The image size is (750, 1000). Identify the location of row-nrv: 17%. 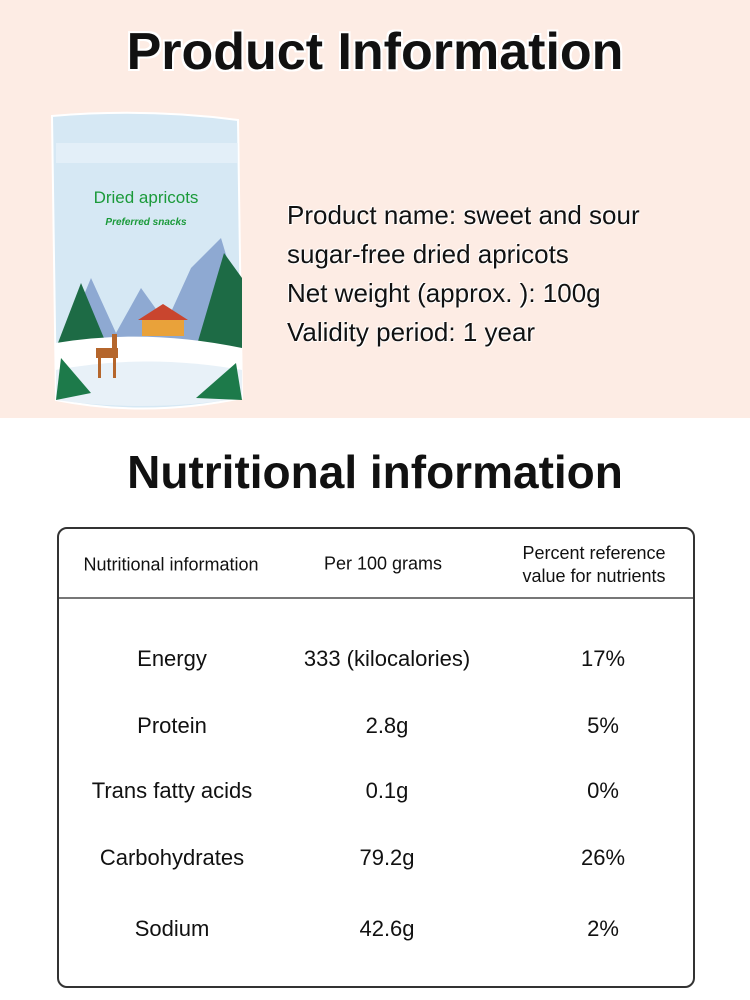
(603, 658).